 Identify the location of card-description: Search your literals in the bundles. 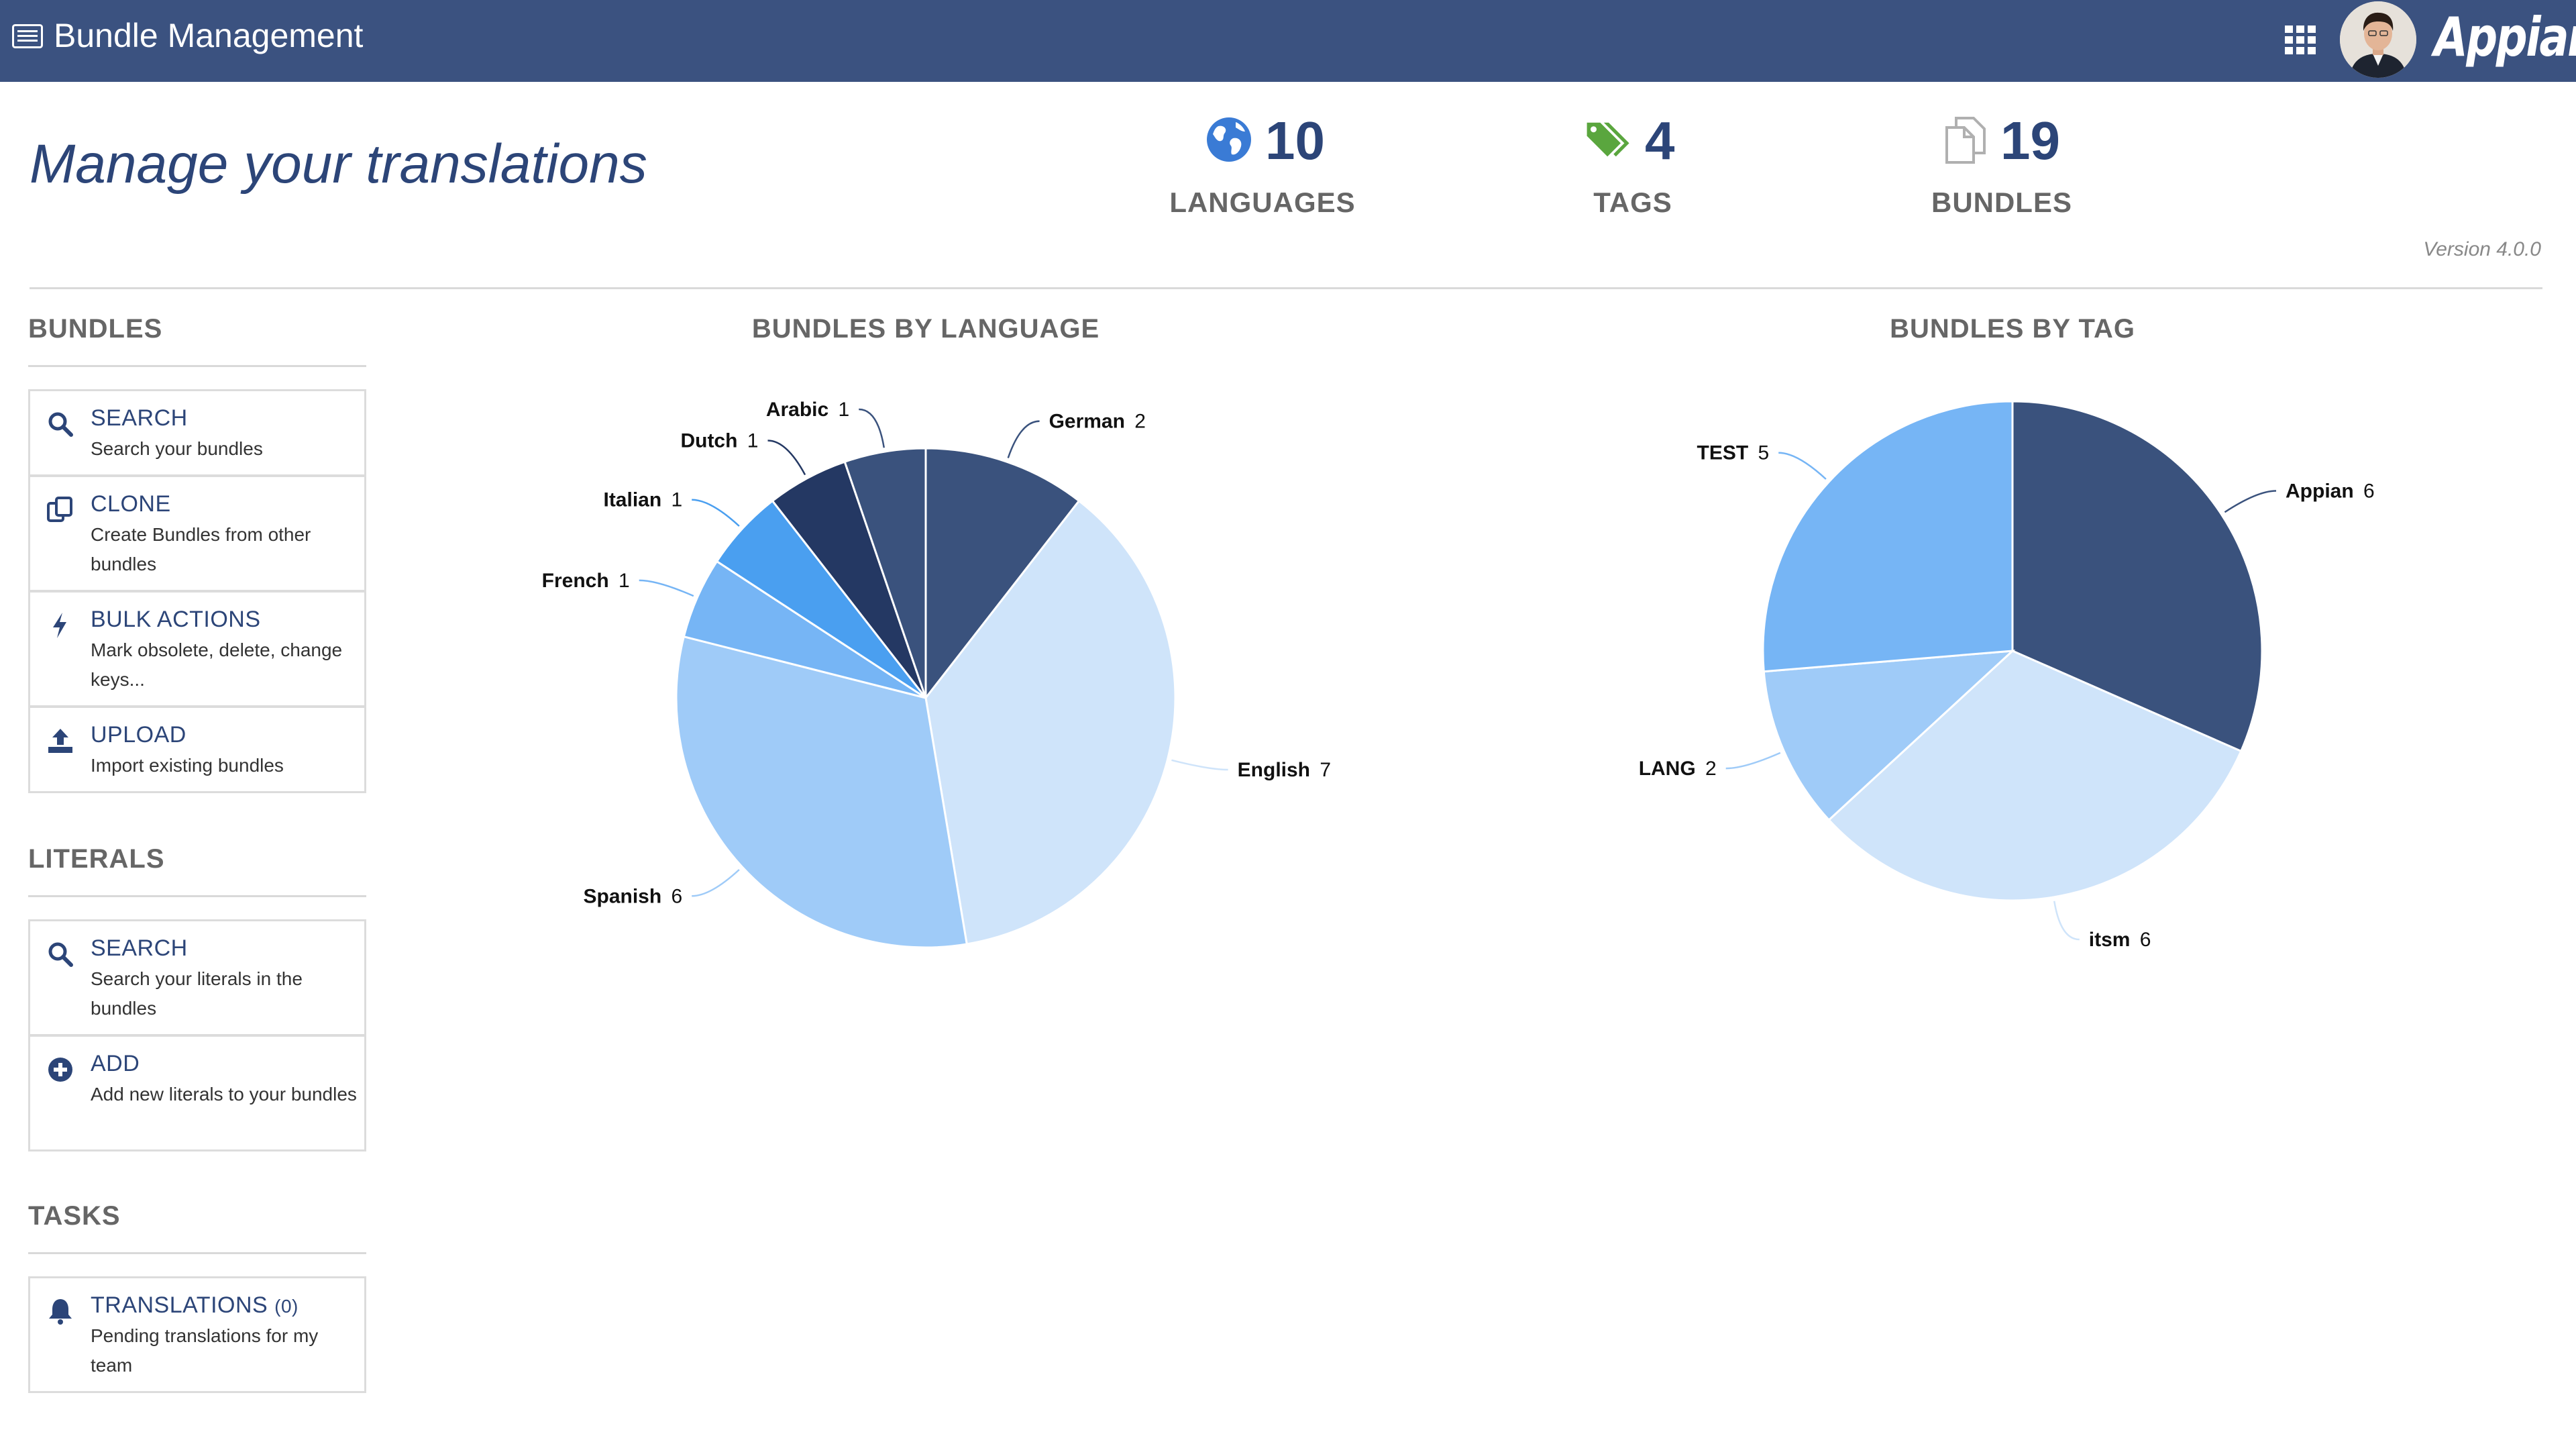
(197, 993).